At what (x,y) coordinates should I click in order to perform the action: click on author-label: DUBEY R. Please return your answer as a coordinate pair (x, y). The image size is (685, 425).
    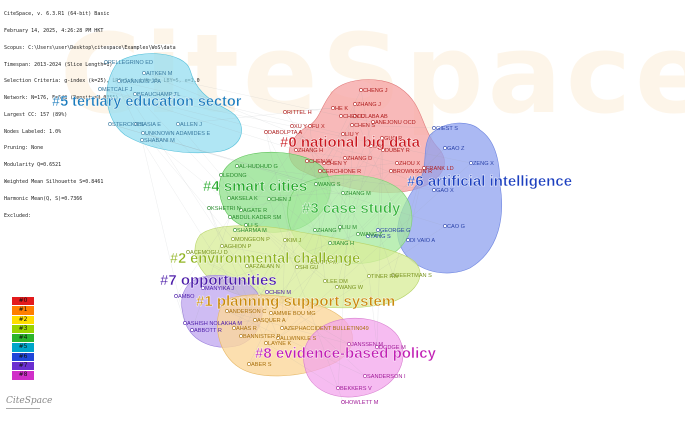
    Looking at the image, I should click on (397, 151).